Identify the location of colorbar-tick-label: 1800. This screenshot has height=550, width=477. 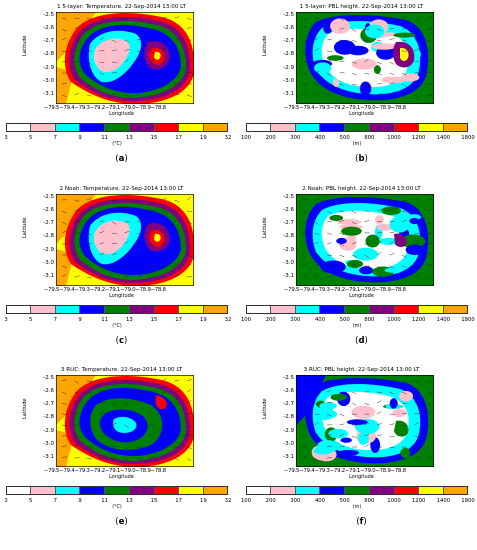
(468, 501).